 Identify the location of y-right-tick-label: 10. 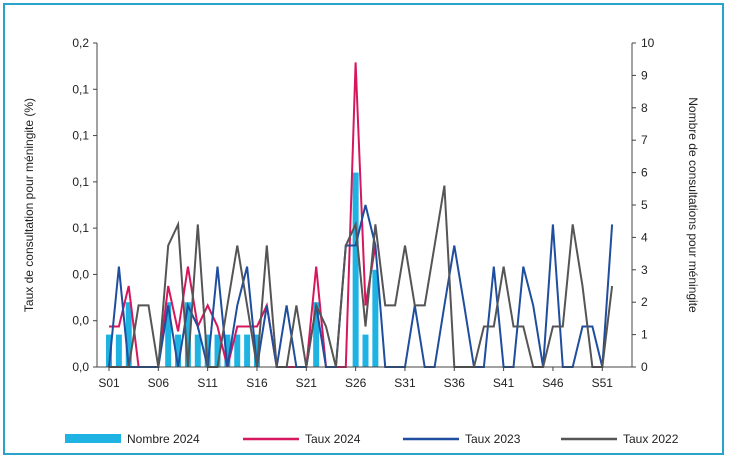
(648, 43).